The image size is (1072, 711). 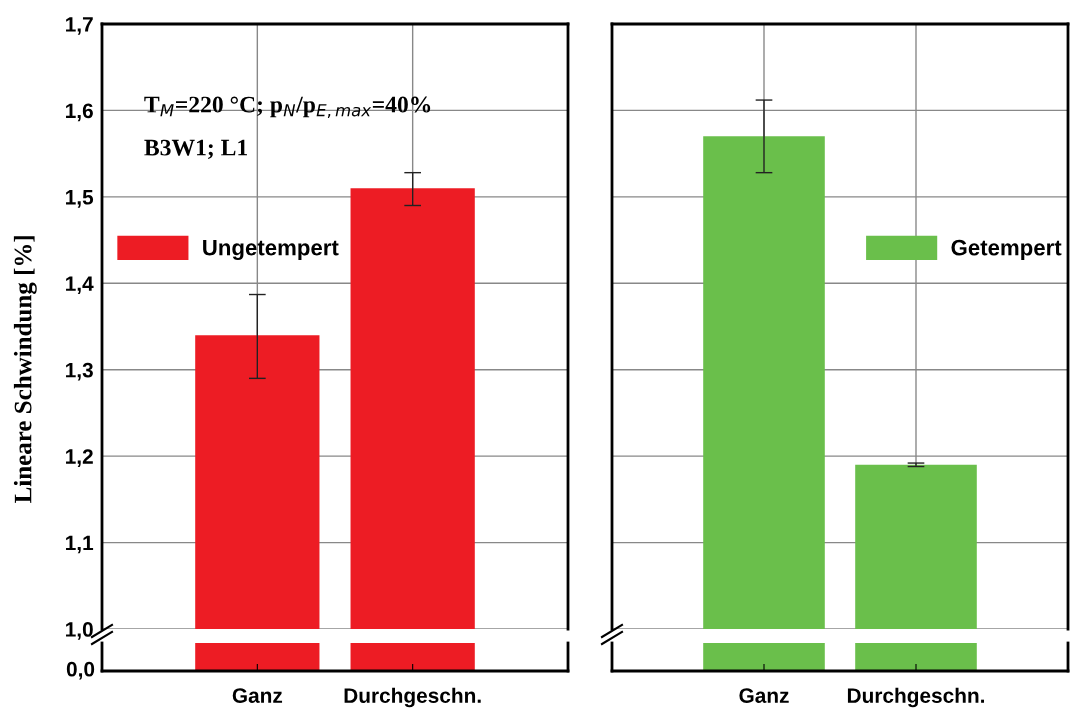 What do you see at coordinates (79, 112) in the screenshot?
I see `y-tick-label: 1,6` at bounding box center [79, 112].